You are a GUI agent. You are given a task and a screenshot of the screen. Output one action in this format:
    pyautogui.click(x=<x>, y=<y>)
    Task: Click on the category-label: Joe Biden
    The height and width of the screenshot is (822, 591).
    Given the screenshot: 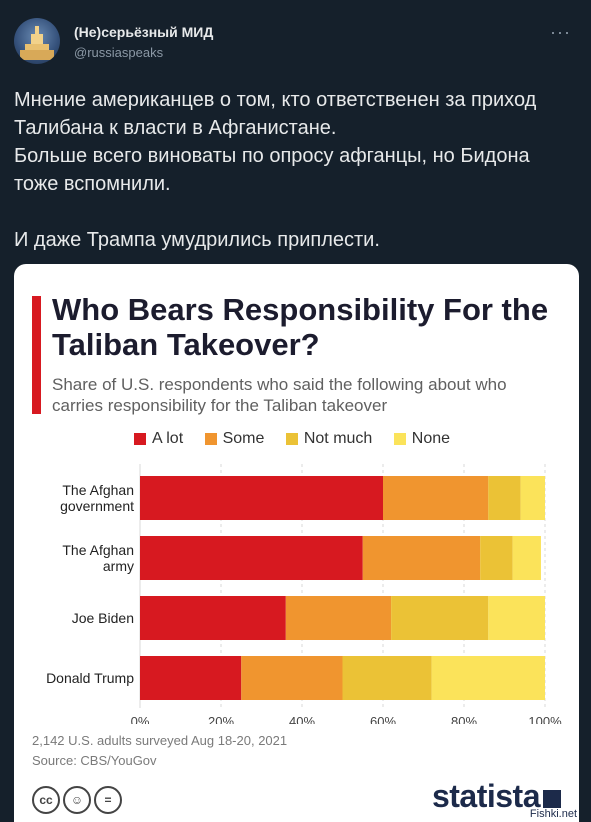 What is the action you would take?
    pyautogui.click(x=103, y=618)
    